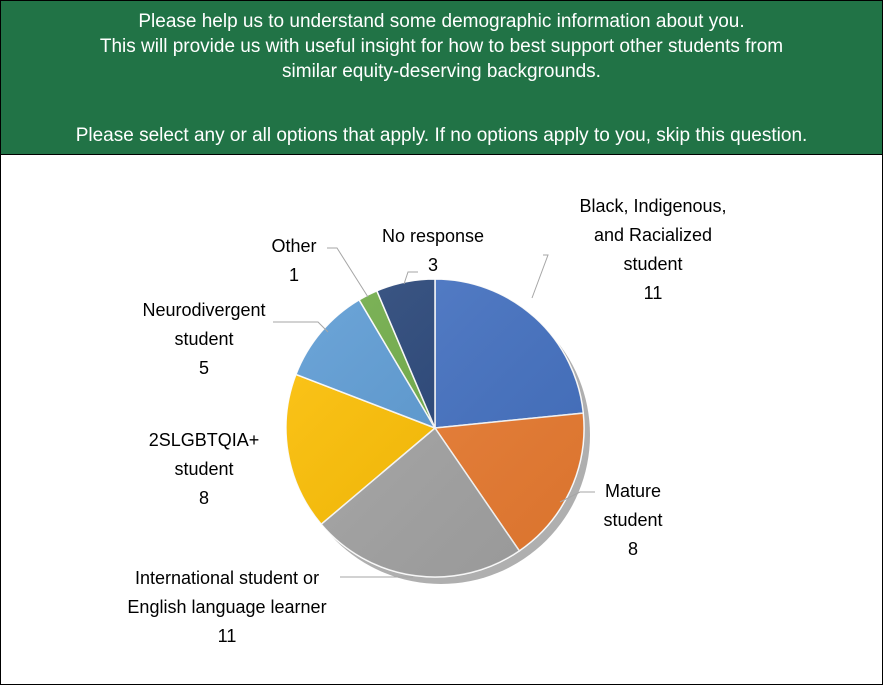  I want to click on data-label-text-0: student, so click(652, 264).